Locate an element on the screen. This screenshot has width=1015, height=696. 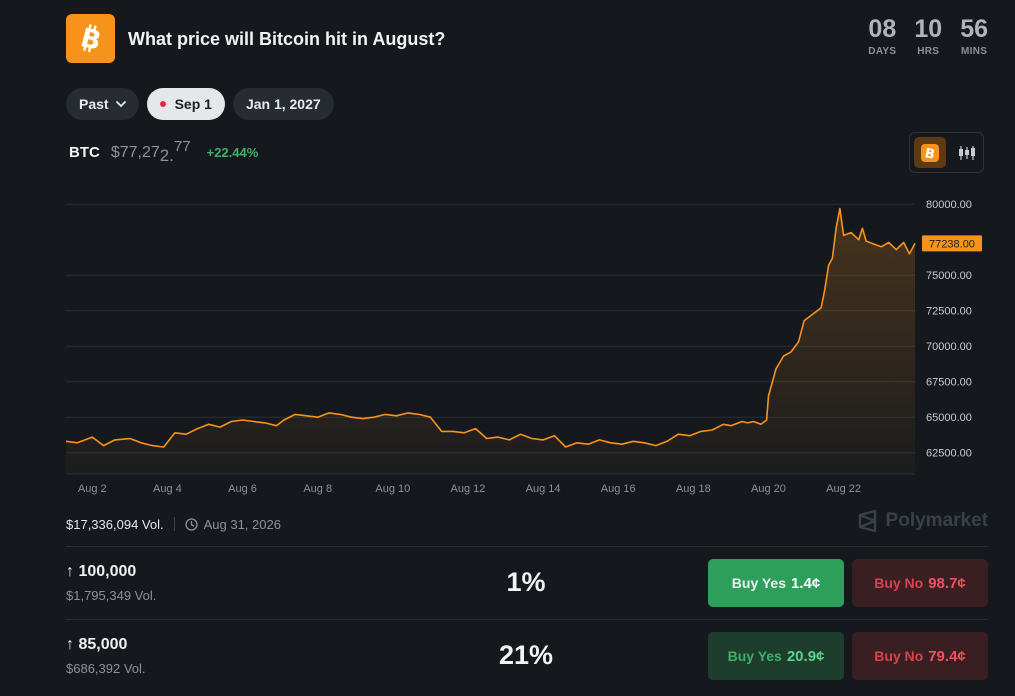
date-filter-pills: Past Sep 1 Jan 1, 2027 is located at coordinates (200, 104).